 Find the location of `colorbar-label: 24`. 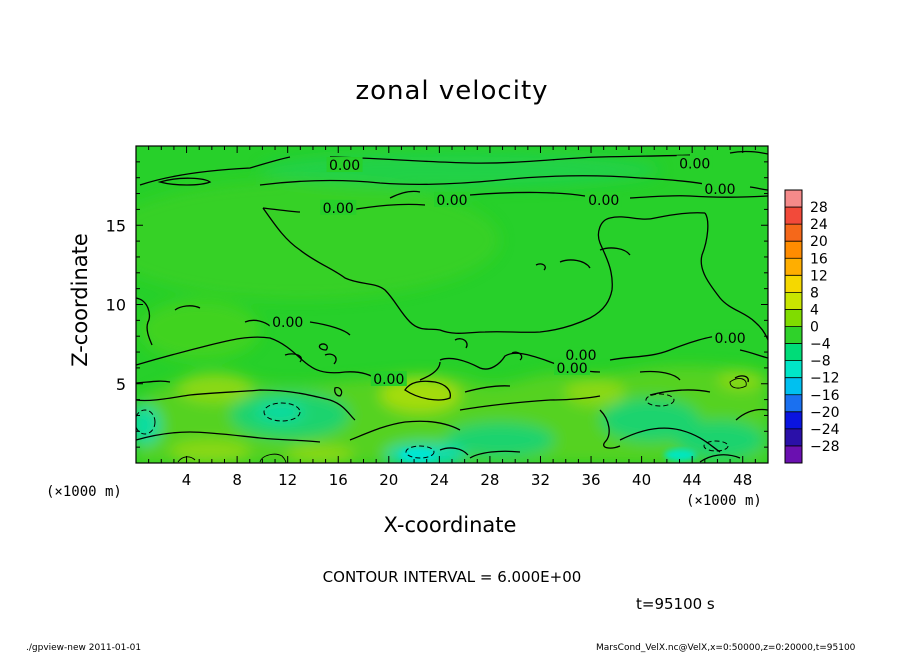

colorbar-label: 24 is located at coordinates (819, 225).